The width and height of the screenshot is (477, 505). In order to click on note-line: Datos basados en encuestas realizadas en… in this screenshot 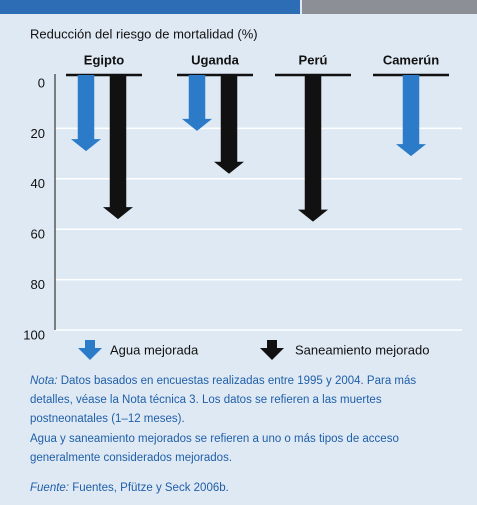, I will do `click(239, 381)`.